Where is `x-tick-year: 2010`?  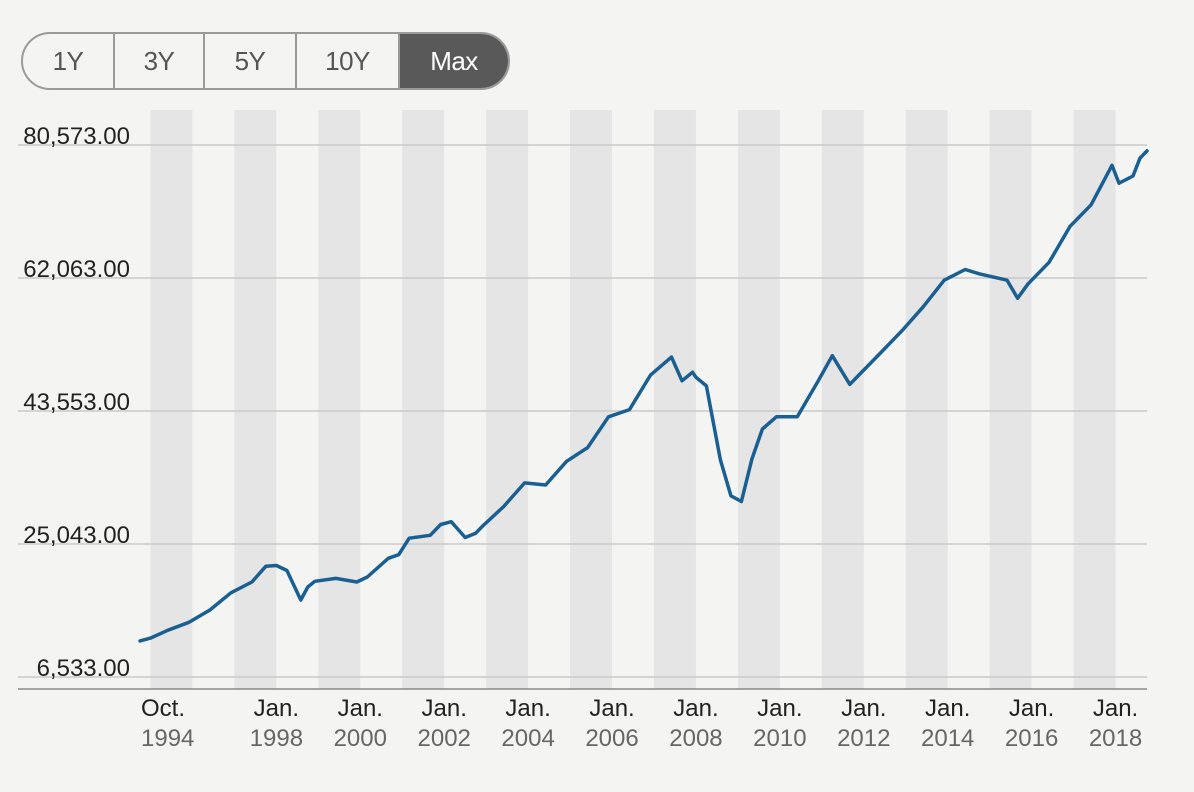
x-tick-year: 2010 is located at coordinates (779, 738).